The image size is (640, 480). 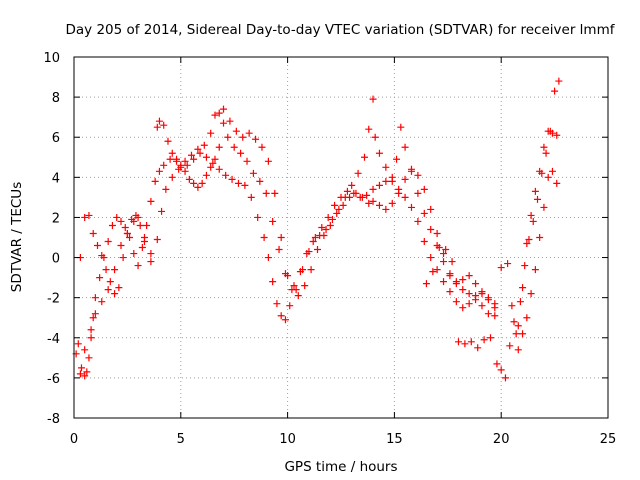 What do you see at coordinates (56, 178) in the screenshot?
I see `y-tick-label: 4` at bounding box center [56, 178].